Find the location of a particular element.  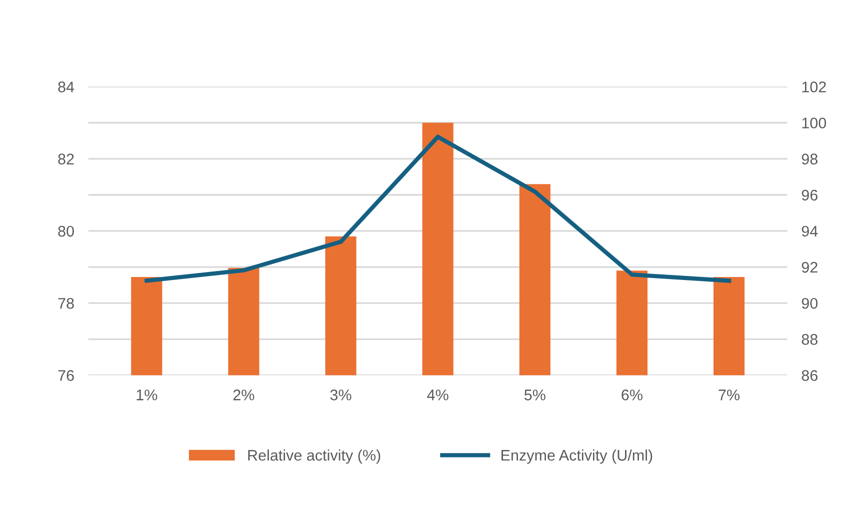

y2-tick-label: 100 is located at coordinates (814, 123).